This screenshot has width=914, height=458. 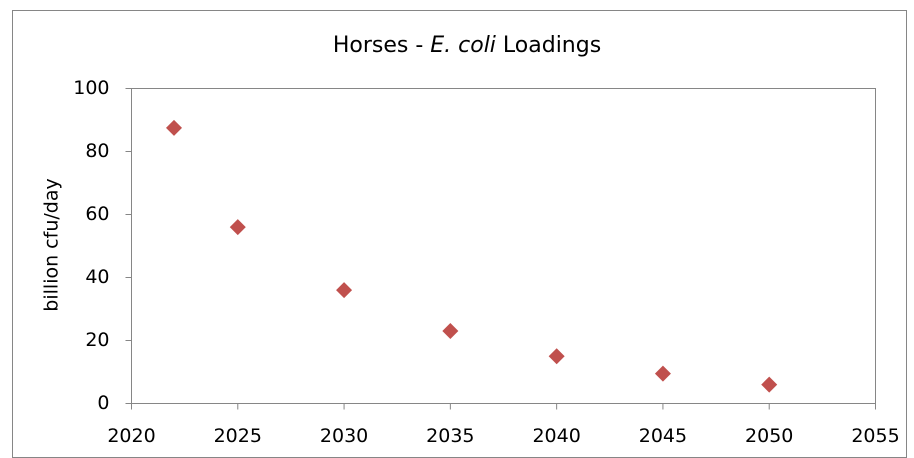 I want to click on chart-title: Horses - E. coli Loadings, so click(x=467, y=45).